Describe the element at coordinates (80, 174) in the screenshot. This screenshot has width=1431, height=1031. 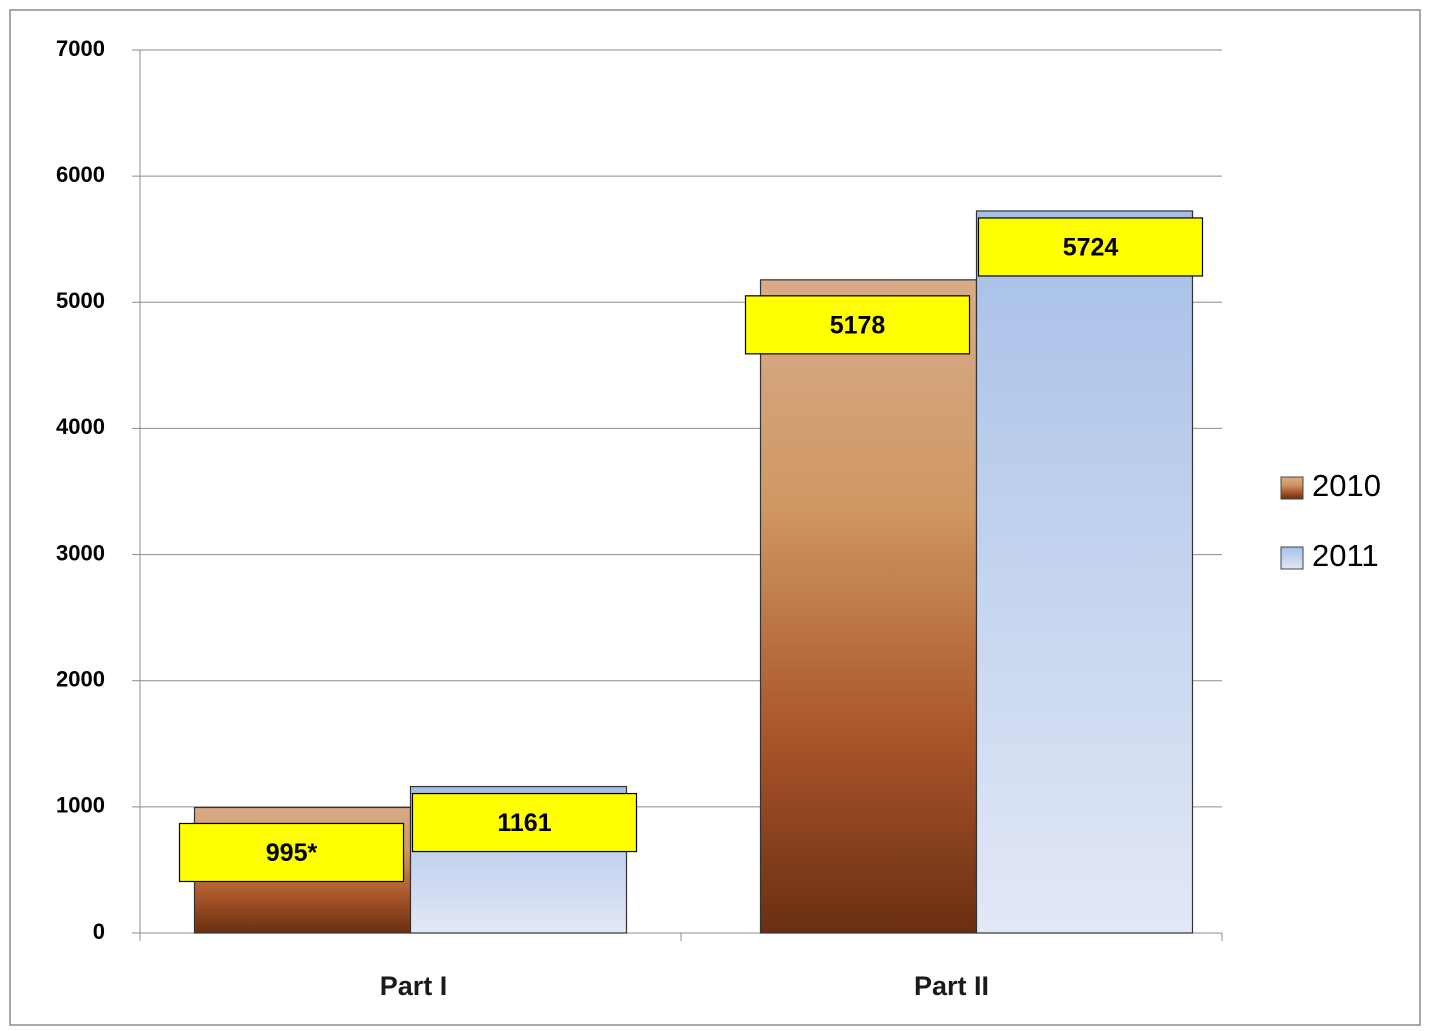
I see `y-tick-label: 6000` at that location.